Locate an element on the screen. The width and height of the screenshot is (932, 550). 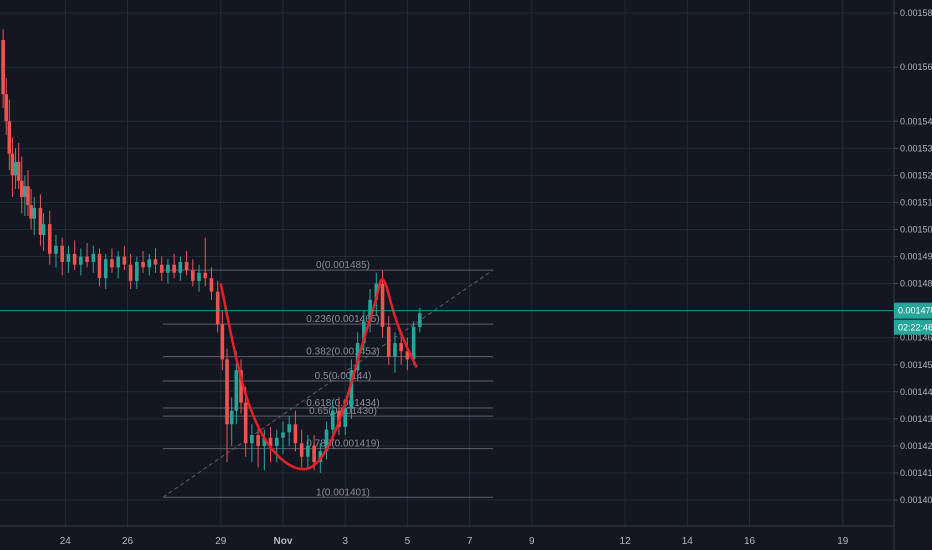
countdown-badge is located at coordinates (913, 327).